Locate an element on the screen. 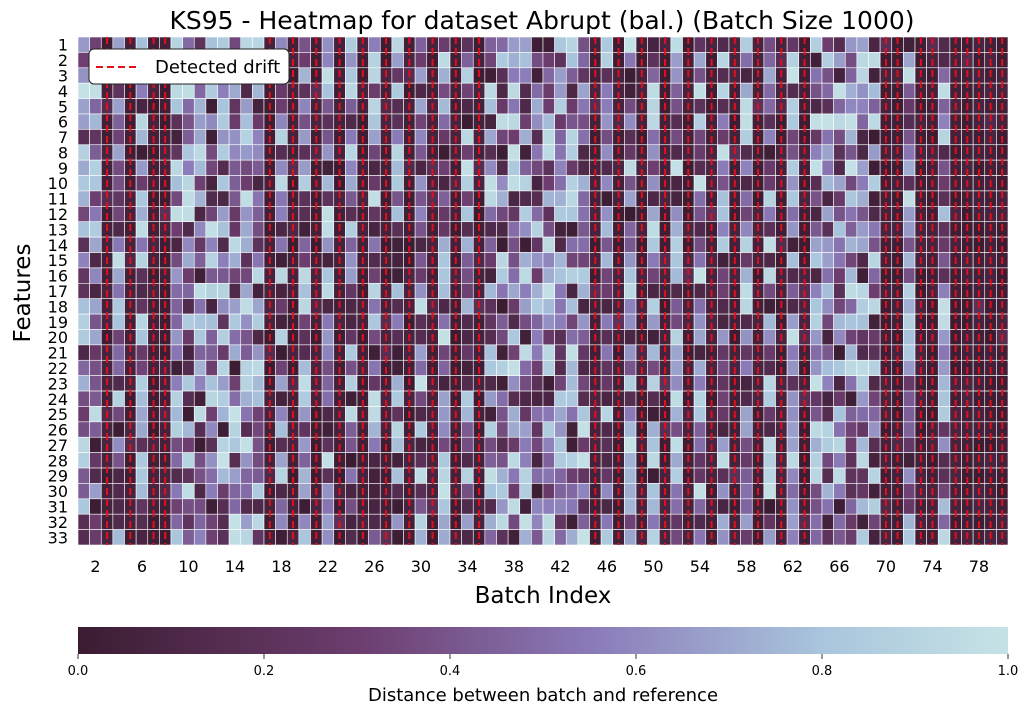  y-tick-label: 1 is located at coordinates (63, 45).